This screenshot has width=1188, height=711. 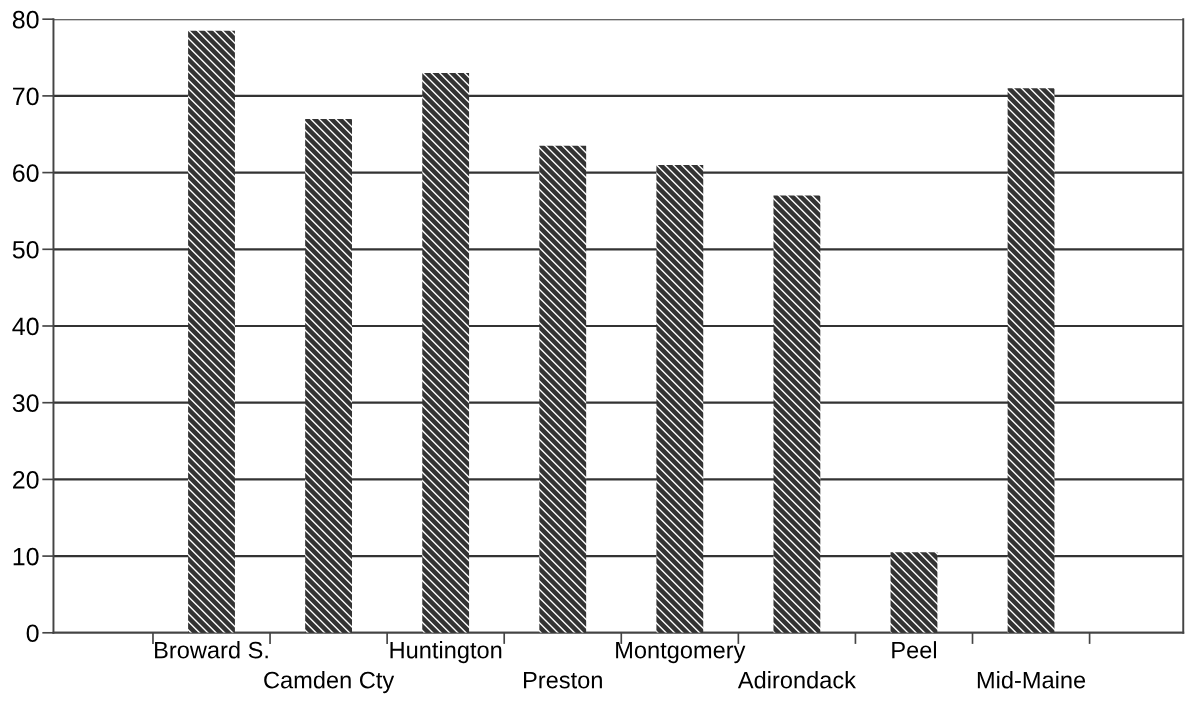 What do you see at coordinates (796, 680) in the screenshot?
I see `x-tick-label: Adirondack` at bounding box center [796, 680].